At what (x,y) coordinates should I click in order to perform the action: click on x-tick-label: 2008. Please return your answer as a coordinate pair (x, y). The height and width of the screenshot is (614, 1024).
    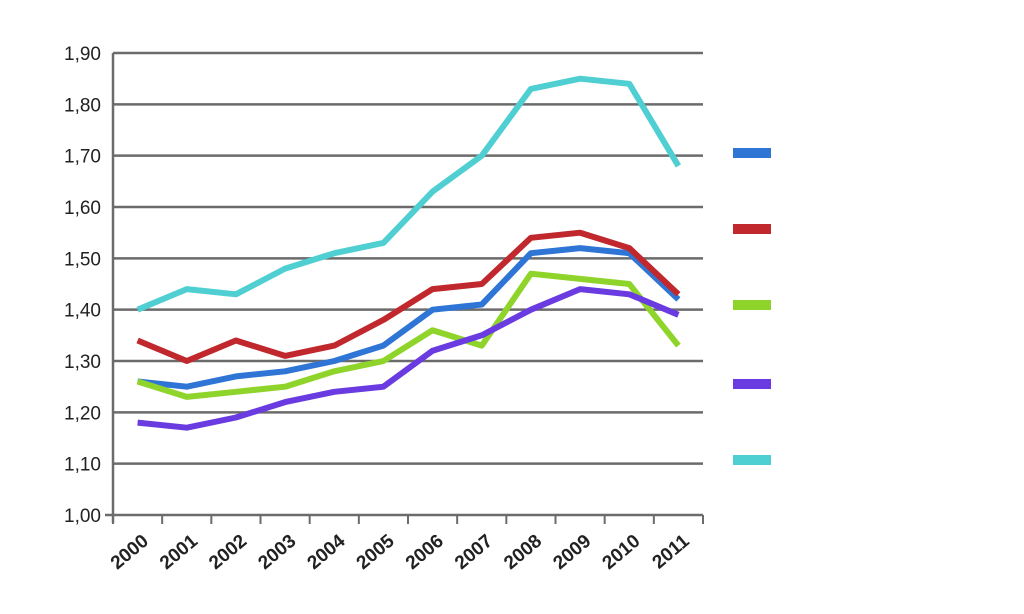
    Looking at the image, I should click on (523, 552).